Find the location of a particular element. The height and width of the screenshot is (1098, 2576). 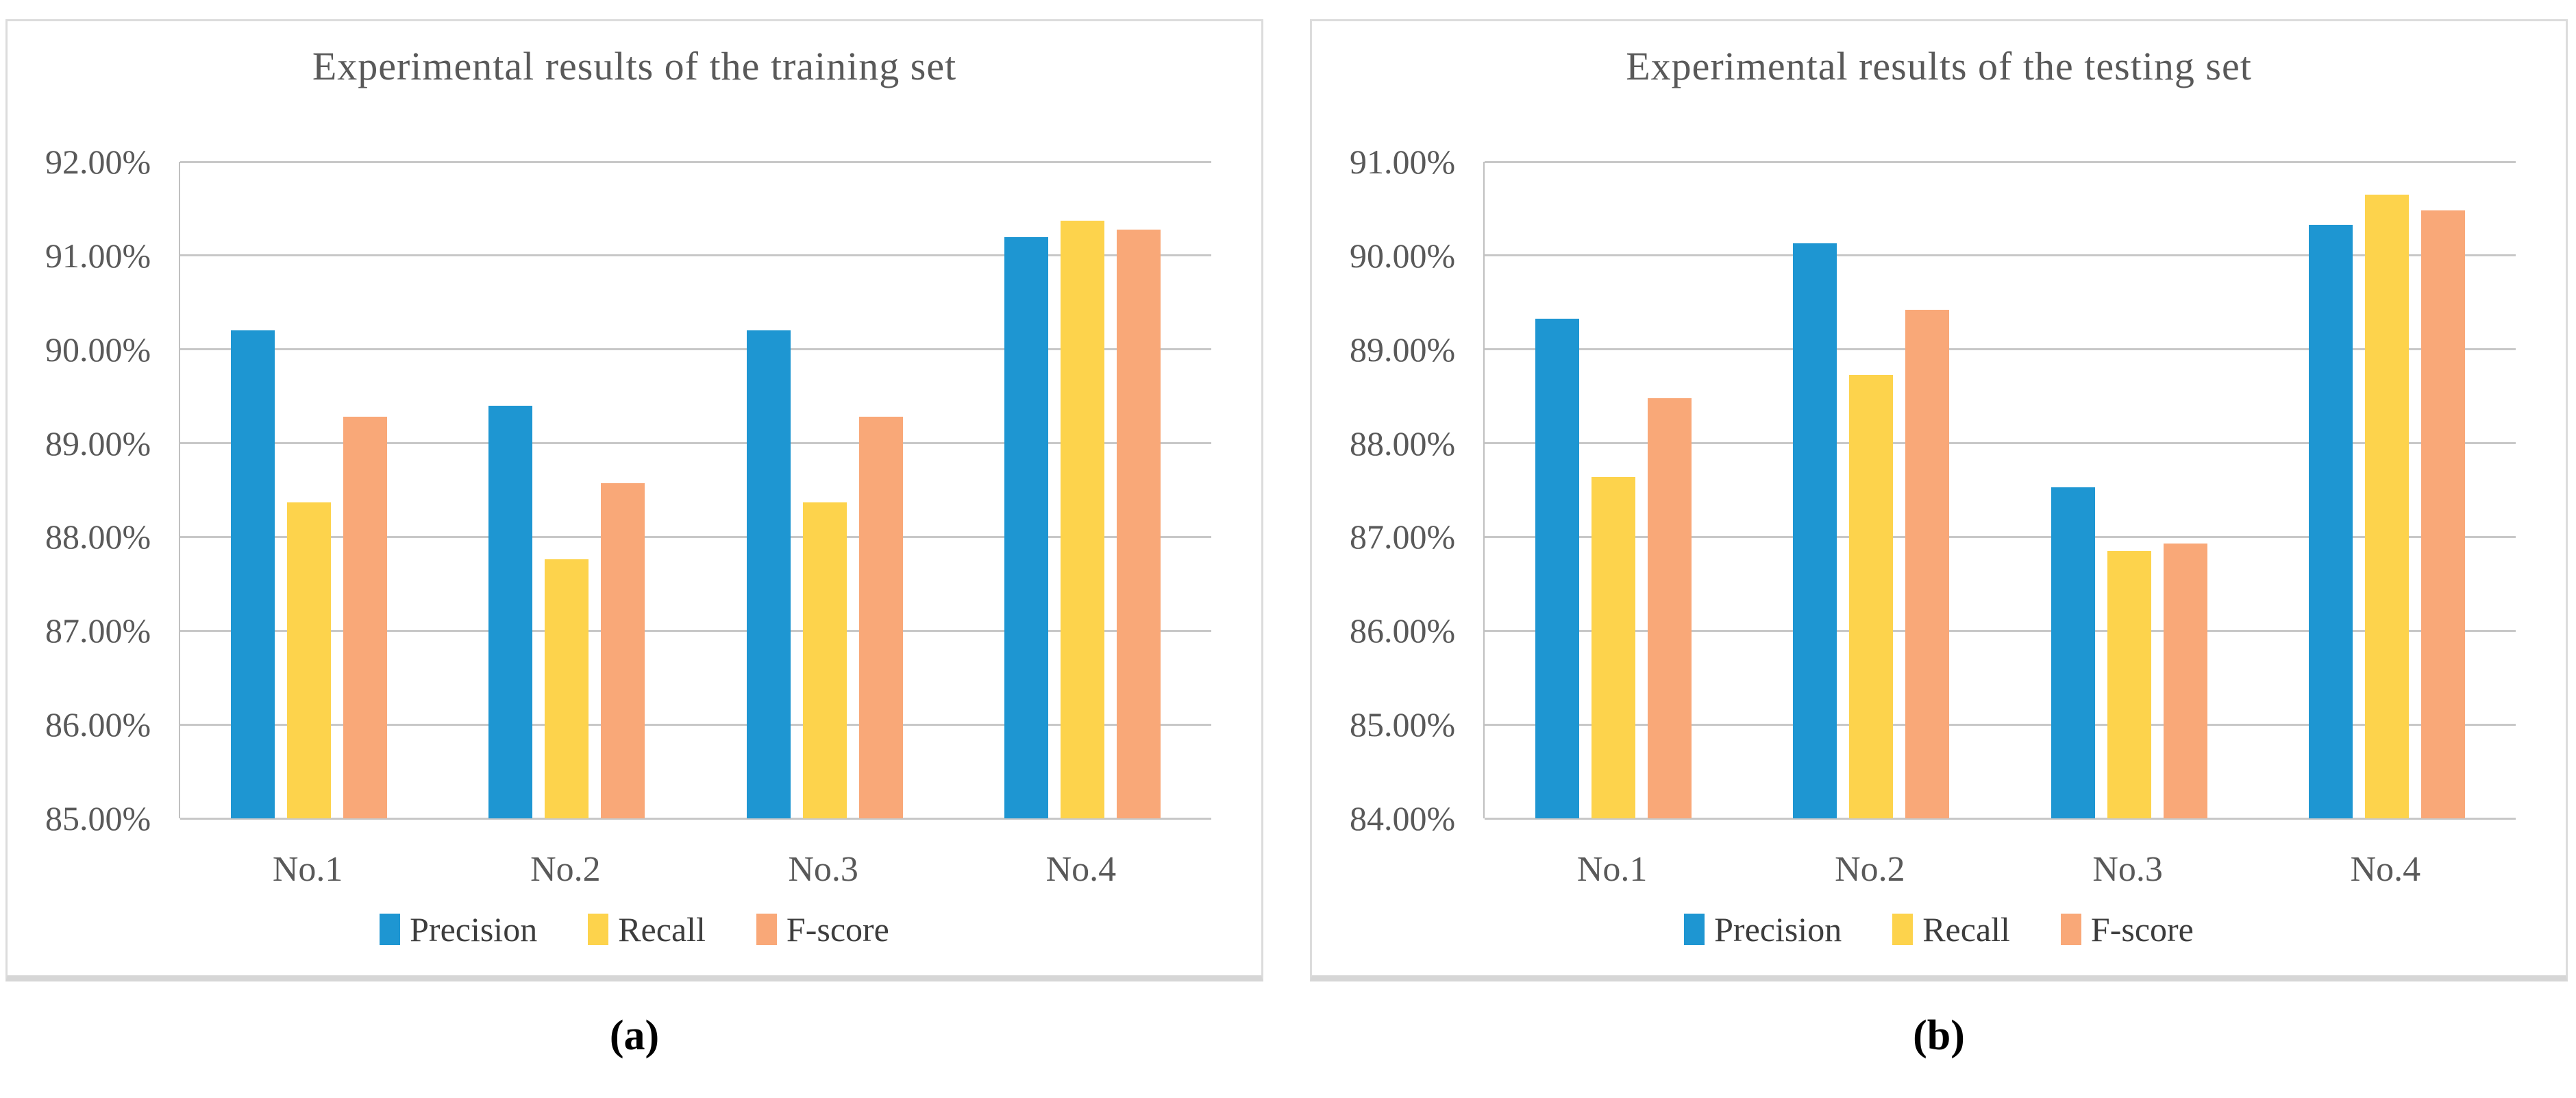

figure-caption-b: (b) is located at coordinates (1939, 1035).